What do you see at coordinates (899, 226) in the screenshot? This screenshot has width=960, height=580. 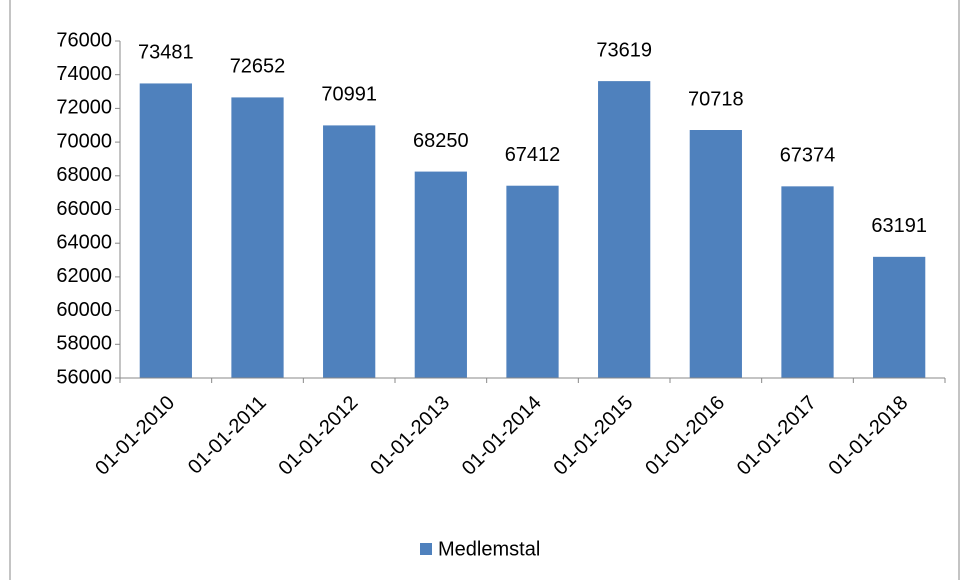 I see `data-label: 63191` at bounding box center [899, 226].